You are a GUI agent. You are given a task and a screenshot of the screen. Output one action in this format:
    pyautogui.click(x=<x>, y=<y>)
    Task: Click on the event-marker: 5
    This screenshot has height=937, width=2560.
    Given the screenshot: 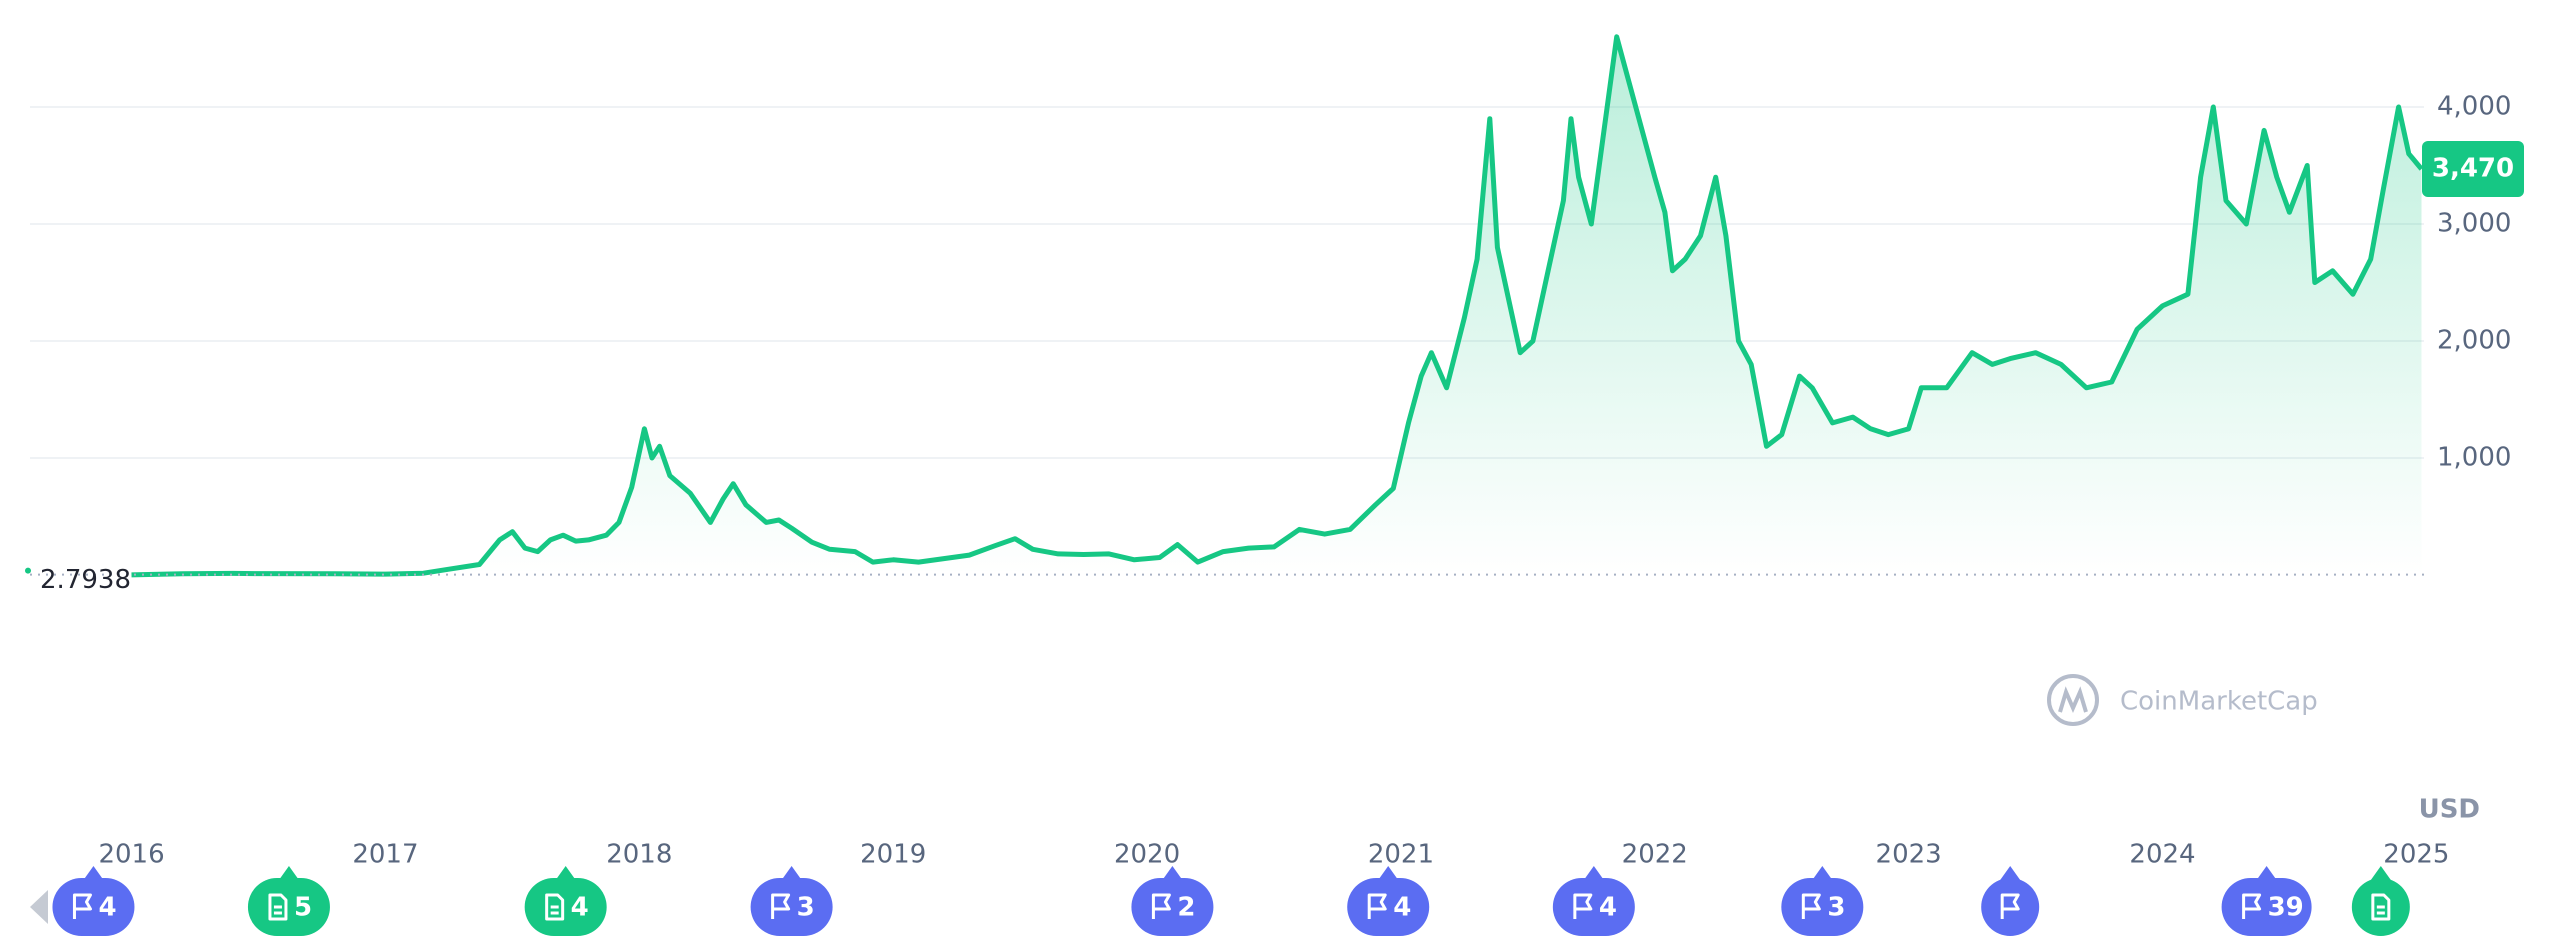 What is the action you would take?
    pyautogui.click(x=288, y=901)
    